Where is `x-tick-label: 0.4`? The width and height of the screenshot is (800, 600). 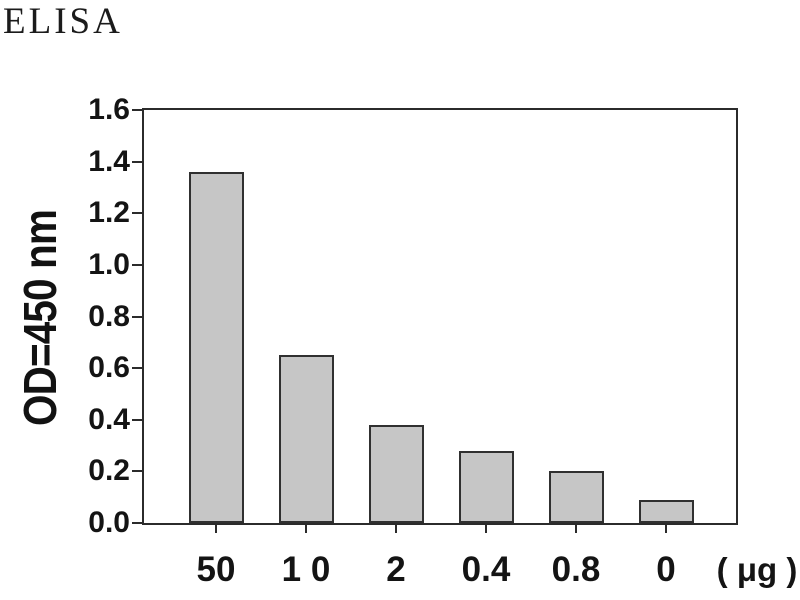
x-tick-label: 0.4 is located at coordinates (486, 569).